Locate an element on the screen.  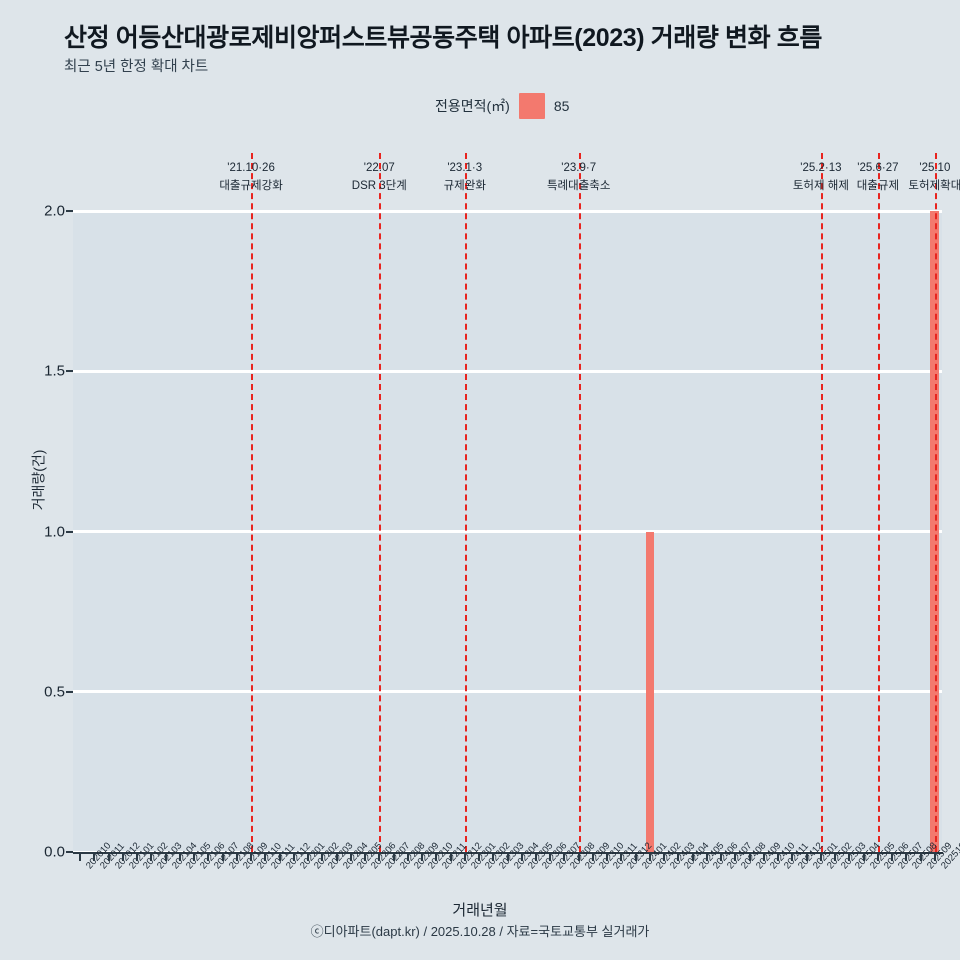
legend-title: 전용면적(㎡) is located at coordinates (472, 106).